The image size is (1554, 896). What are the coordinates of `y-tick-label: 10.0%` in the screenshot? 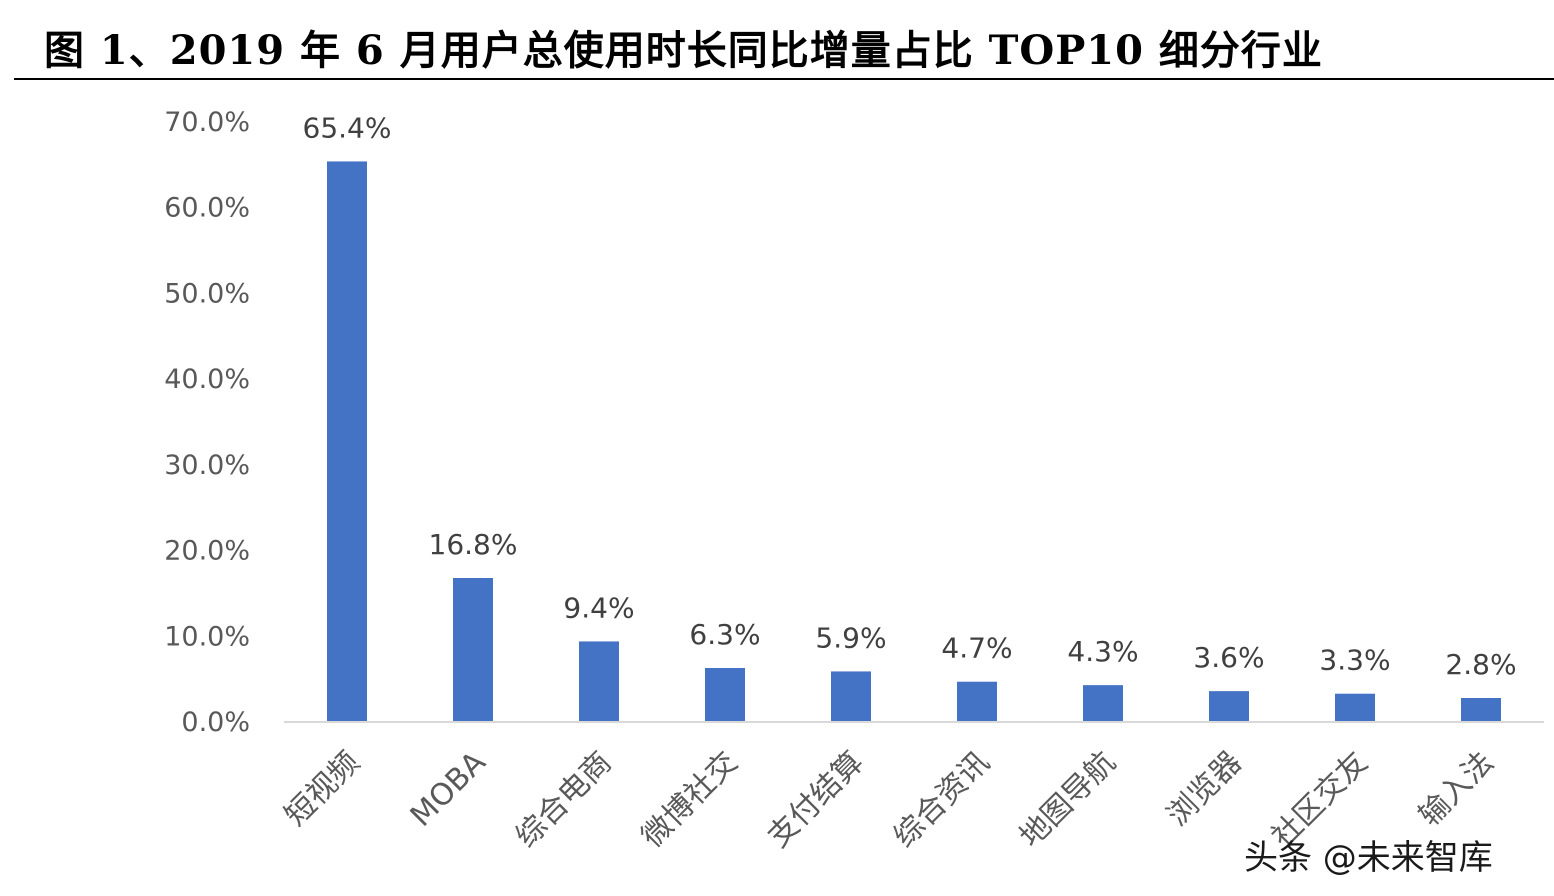 It's located at (207, 636).